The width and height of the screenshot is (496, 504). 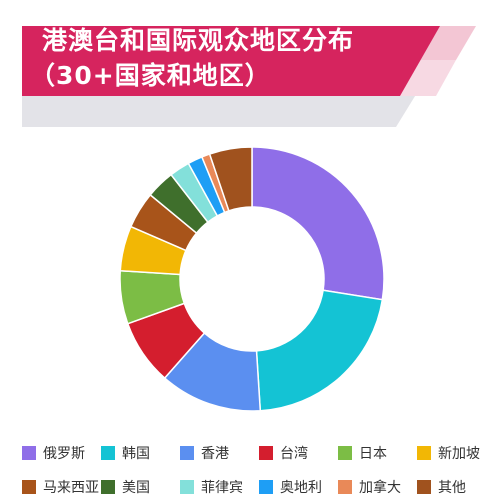 I want to click on legend-label: 加拿大, so click(x=380, y=488).